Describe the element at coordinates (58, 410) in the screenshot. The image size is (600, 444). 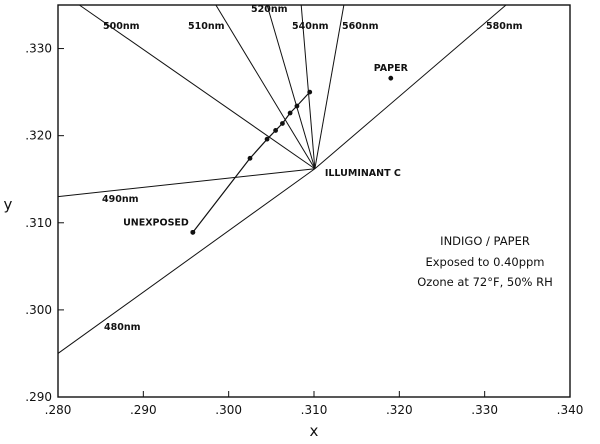
I see `x-tick-label: .280` at that location.